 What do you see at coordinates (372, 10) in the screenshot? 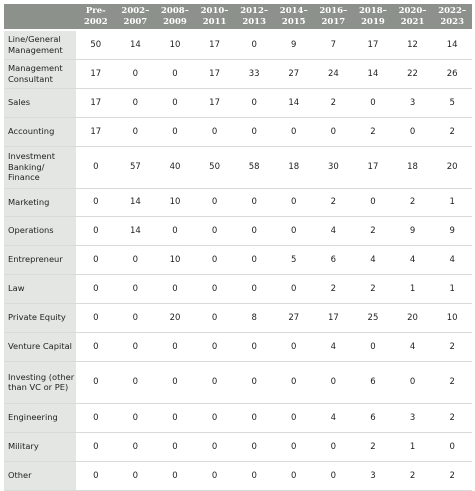
I see `column-header-line: 2018–` at bounding box center [372, 10].